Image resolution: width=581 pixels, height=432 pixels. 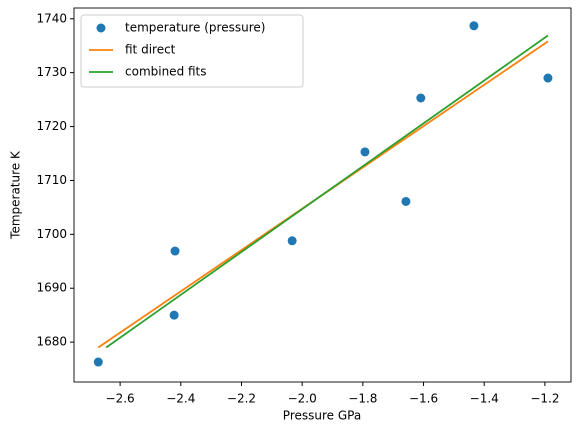 I want to click on y-tick-label: 1680, so click(x=51, y=342).